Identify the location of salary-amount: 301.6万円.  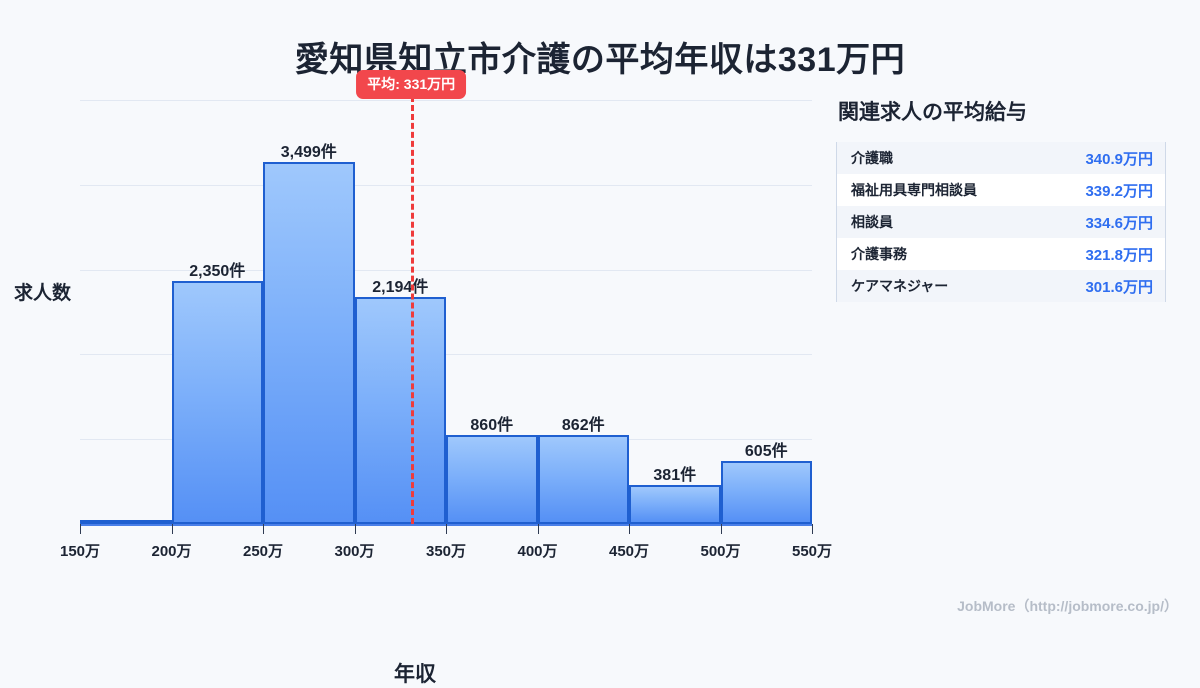
(1119, 287).